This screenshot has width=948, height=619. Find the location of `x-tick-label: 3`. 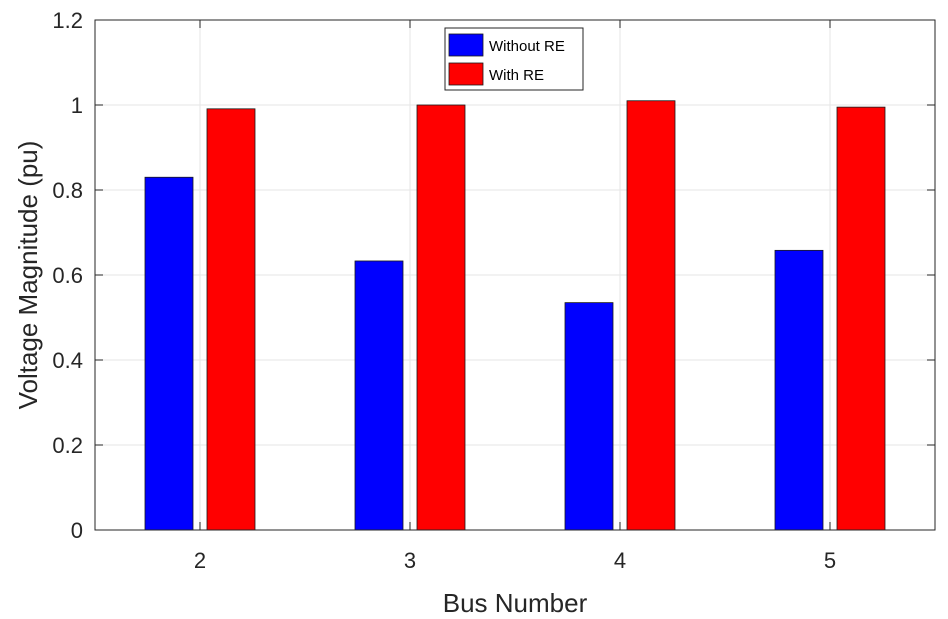

x-tick-label: 3 is located at coordinates (410, 560).